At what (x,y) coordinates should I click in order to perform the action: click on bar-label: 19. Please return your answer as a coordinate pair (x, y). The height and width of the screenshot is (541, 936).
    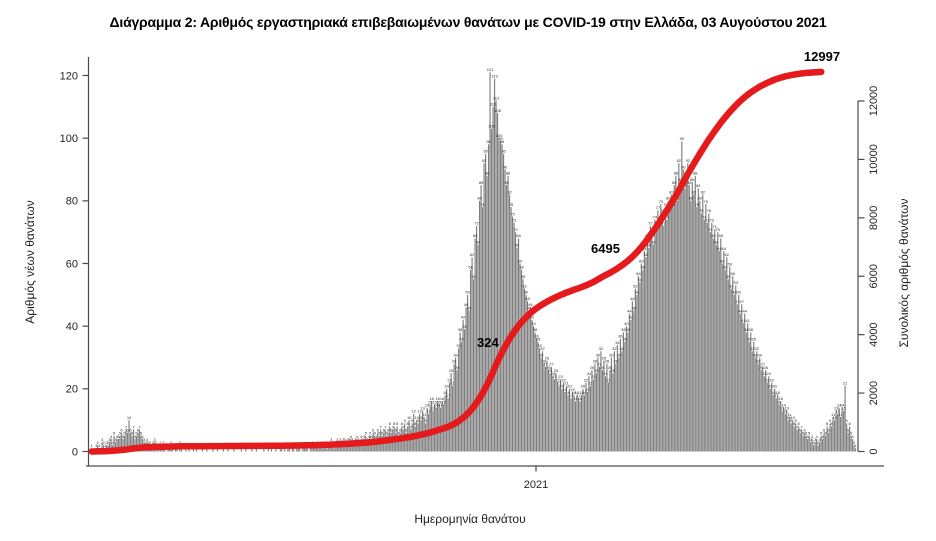
    Looking at the image, I should click on (572, 389).